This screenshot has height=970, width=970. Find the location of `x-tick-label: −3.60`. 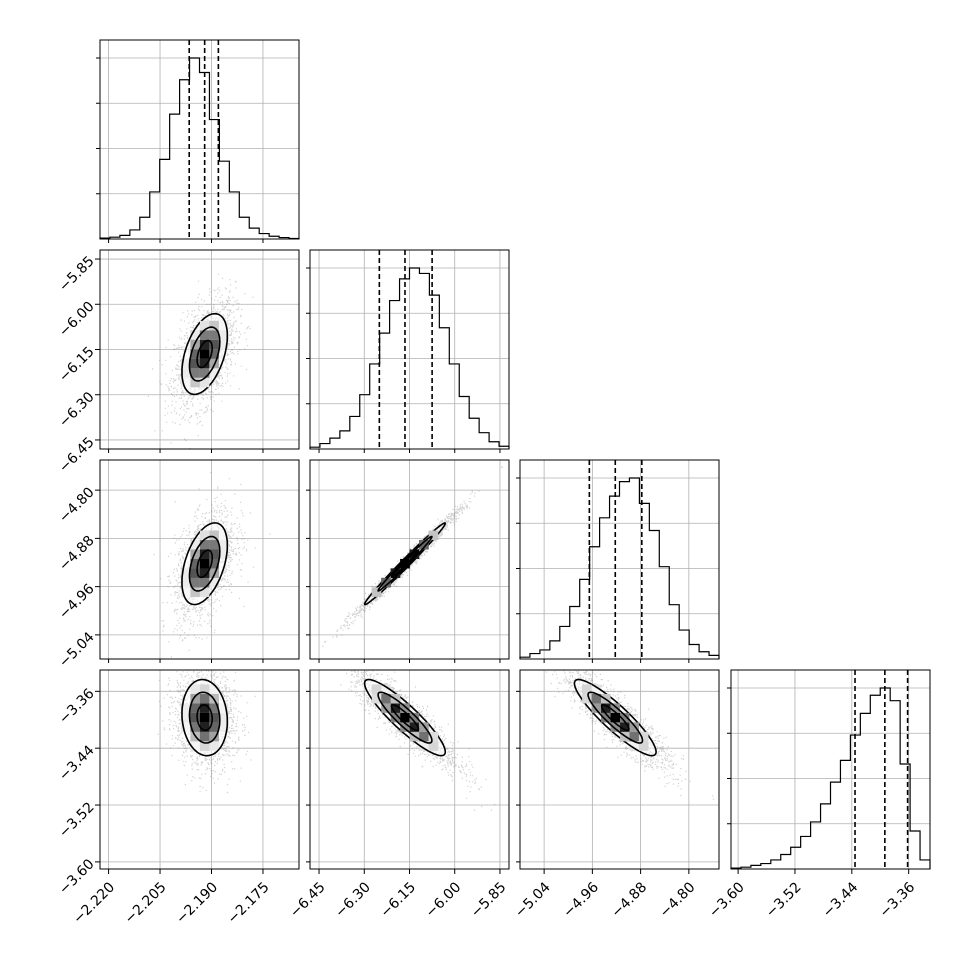

x-tick-label: −3.60 is located at coordinates (727, 900).